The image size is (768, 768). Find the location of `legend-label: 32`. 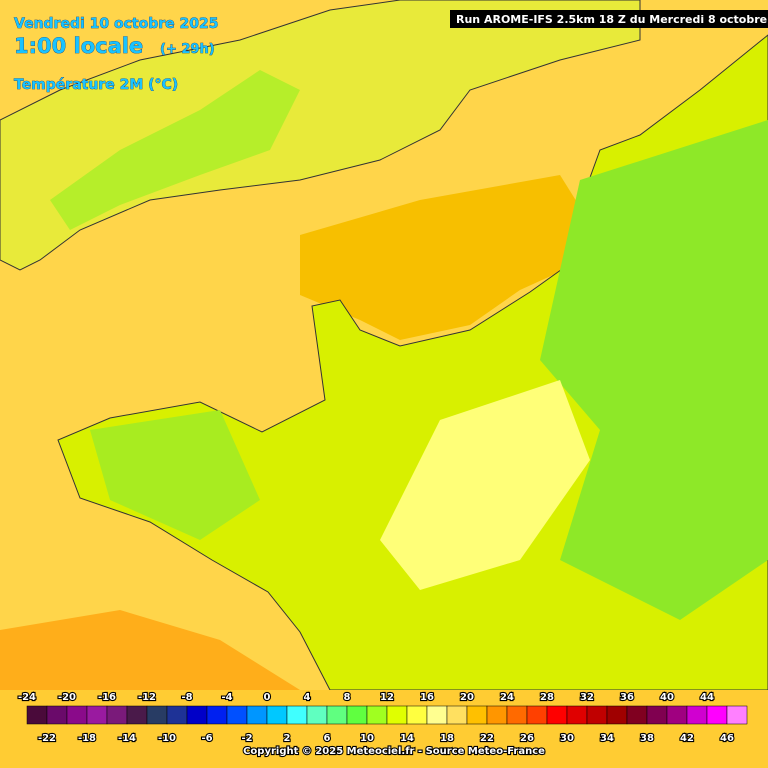

legend-label: 32 is located at coordinates (587, 697).